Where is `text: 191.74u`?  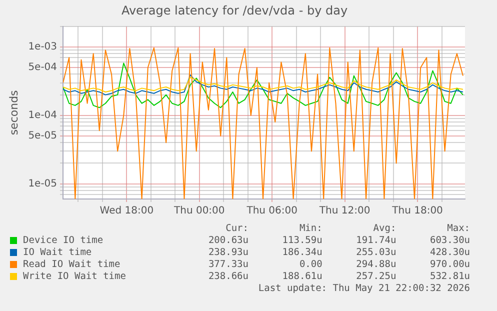 text: 191.74u is located at coordinates (375, 240).